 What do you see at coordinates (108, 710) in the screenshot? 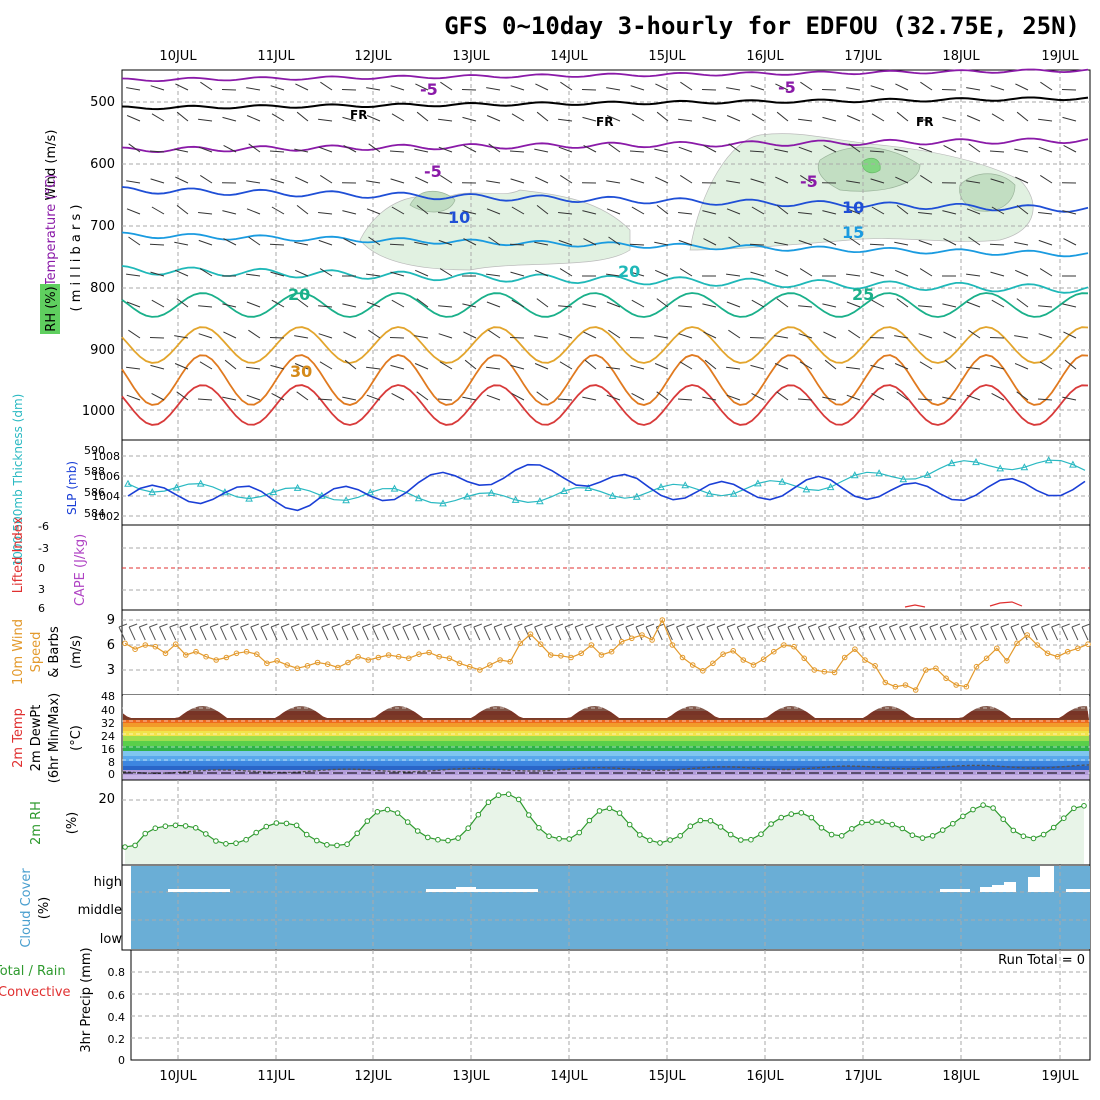
I see `temp-tick: 40` at bounding box center [108, 710].